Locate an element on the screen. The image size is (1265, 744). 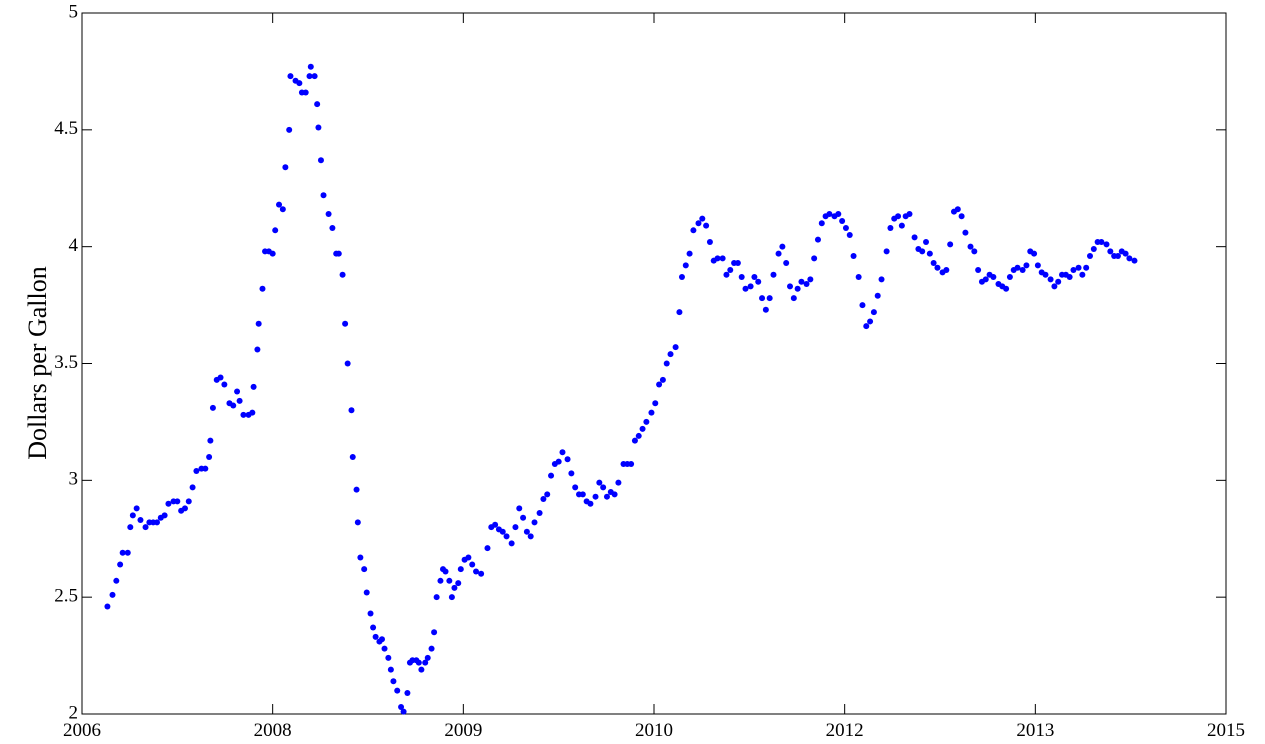
y-tick-label: 2.5 is located at coordinates (66, 596).